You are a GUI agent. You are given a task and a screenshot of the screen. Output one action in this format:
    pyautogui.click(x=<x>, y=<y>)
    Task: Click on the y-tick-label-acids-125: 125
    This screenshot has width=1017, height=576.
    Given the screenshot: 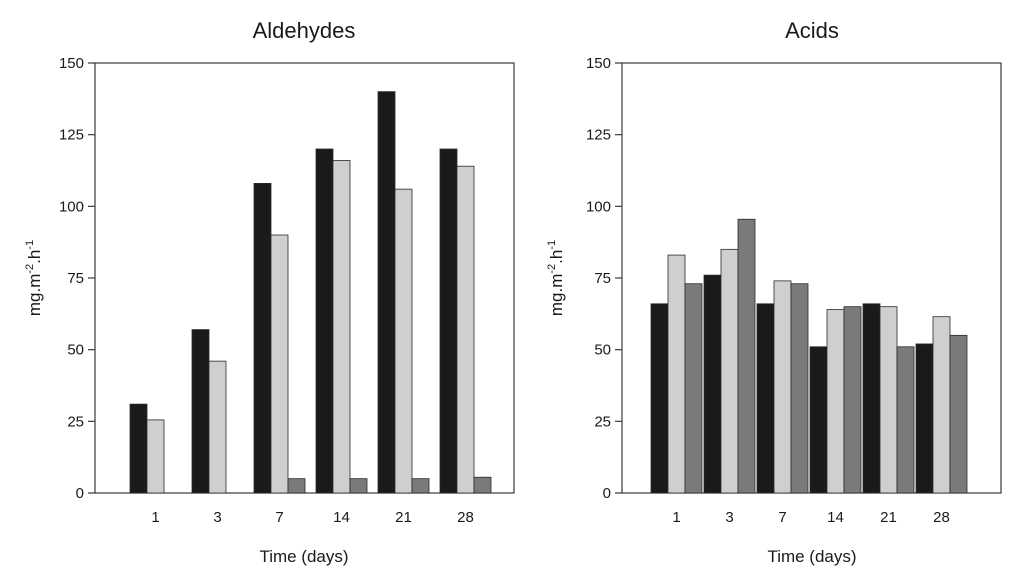 What is the action you would take?
    pyautogui.click(x=598, y=135)
    